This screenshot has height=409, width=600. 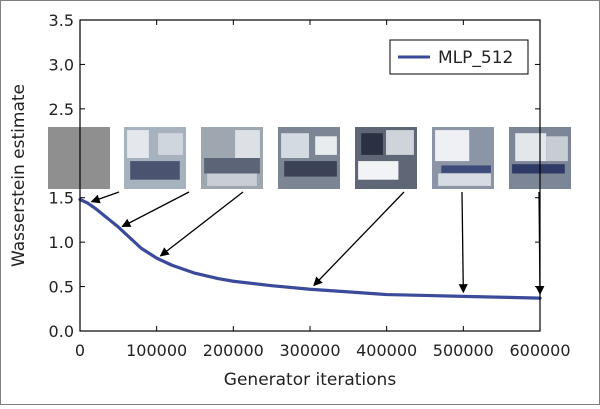 What do you see at coordinates (61, 287) in the screenshot?
I see `y-tick-label: 0.5` at bounding box center [61, 287].